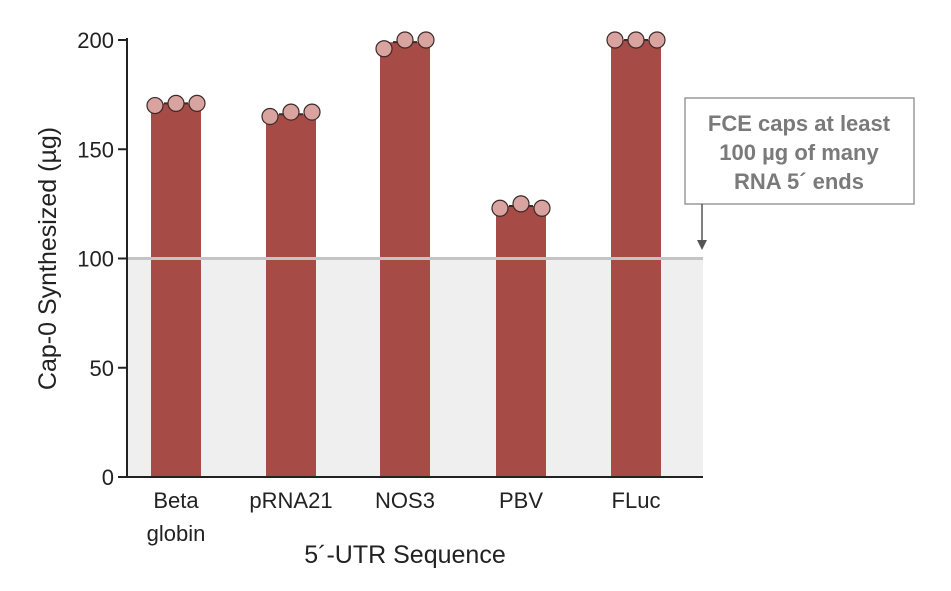 The height and width of the screenshot is (591, 951). Describe the element at coordinates (404, 555) in the screenshot. I see `x-axis-title: 5´-UTR Sequence` at that location.